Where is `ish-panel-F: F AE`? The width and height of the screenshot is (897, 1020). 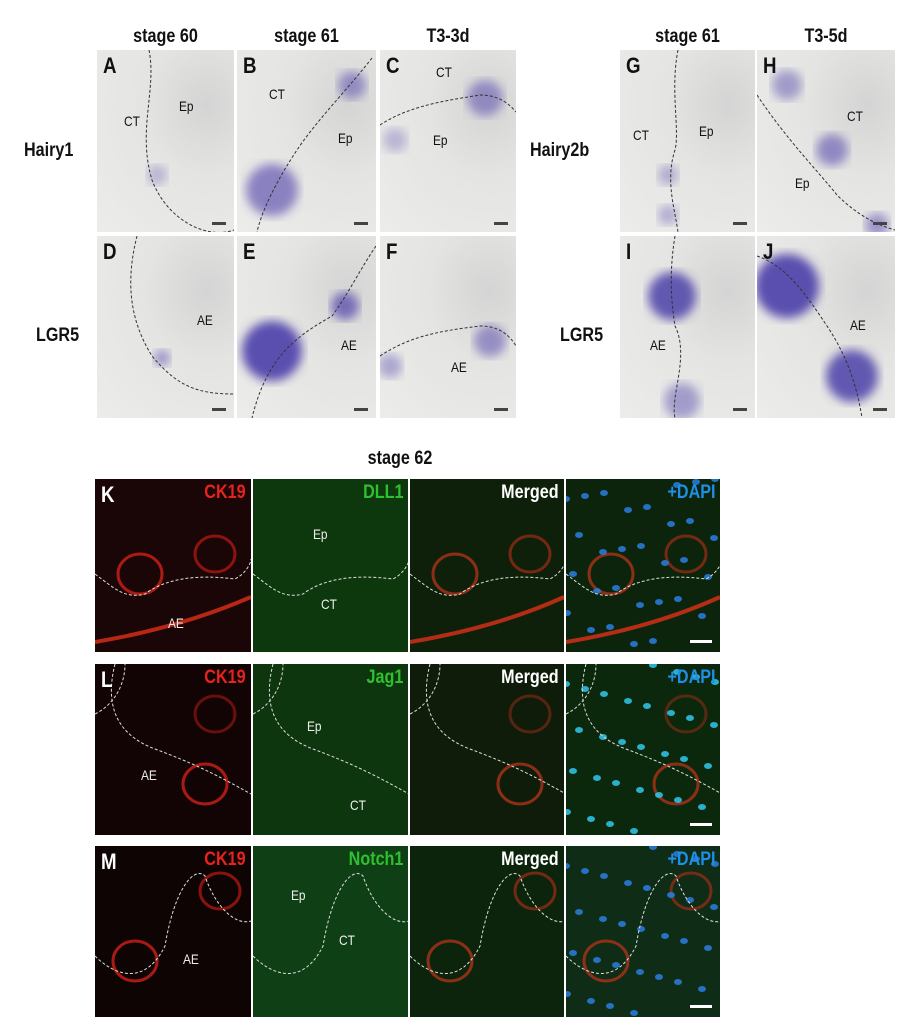 ish-panel-F: F AE is located at coordinates (448, 327).